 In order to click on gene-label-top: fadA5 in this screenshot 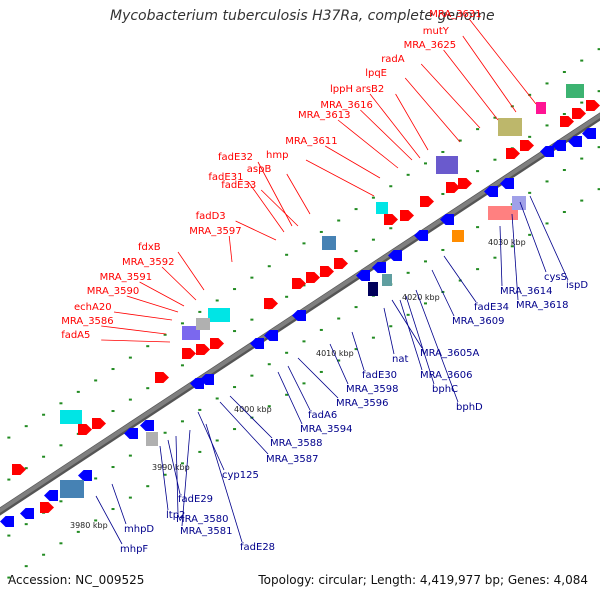, I will do `click(75, 335)`.